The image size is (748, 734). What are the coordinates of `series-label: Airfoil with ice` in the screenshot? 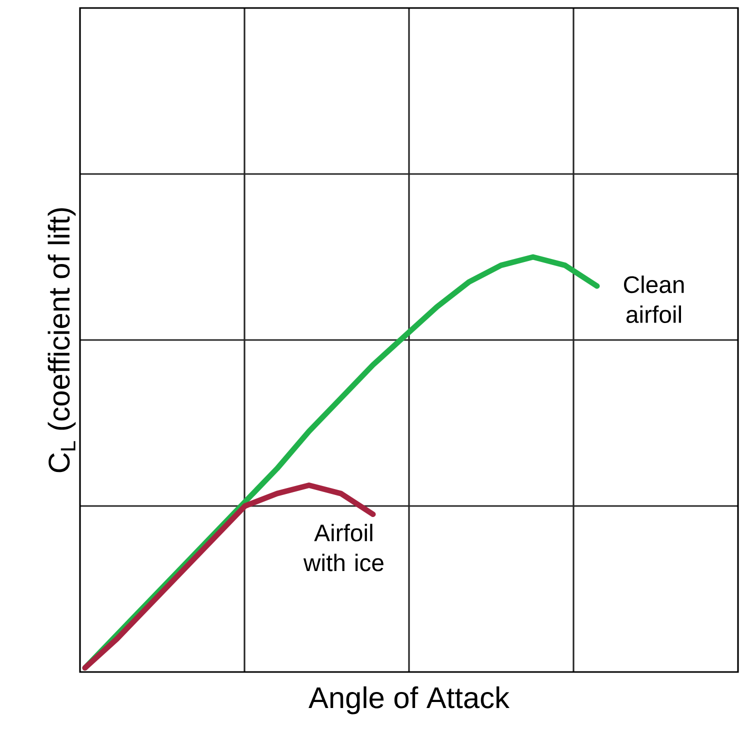 It's located at (343, 548).